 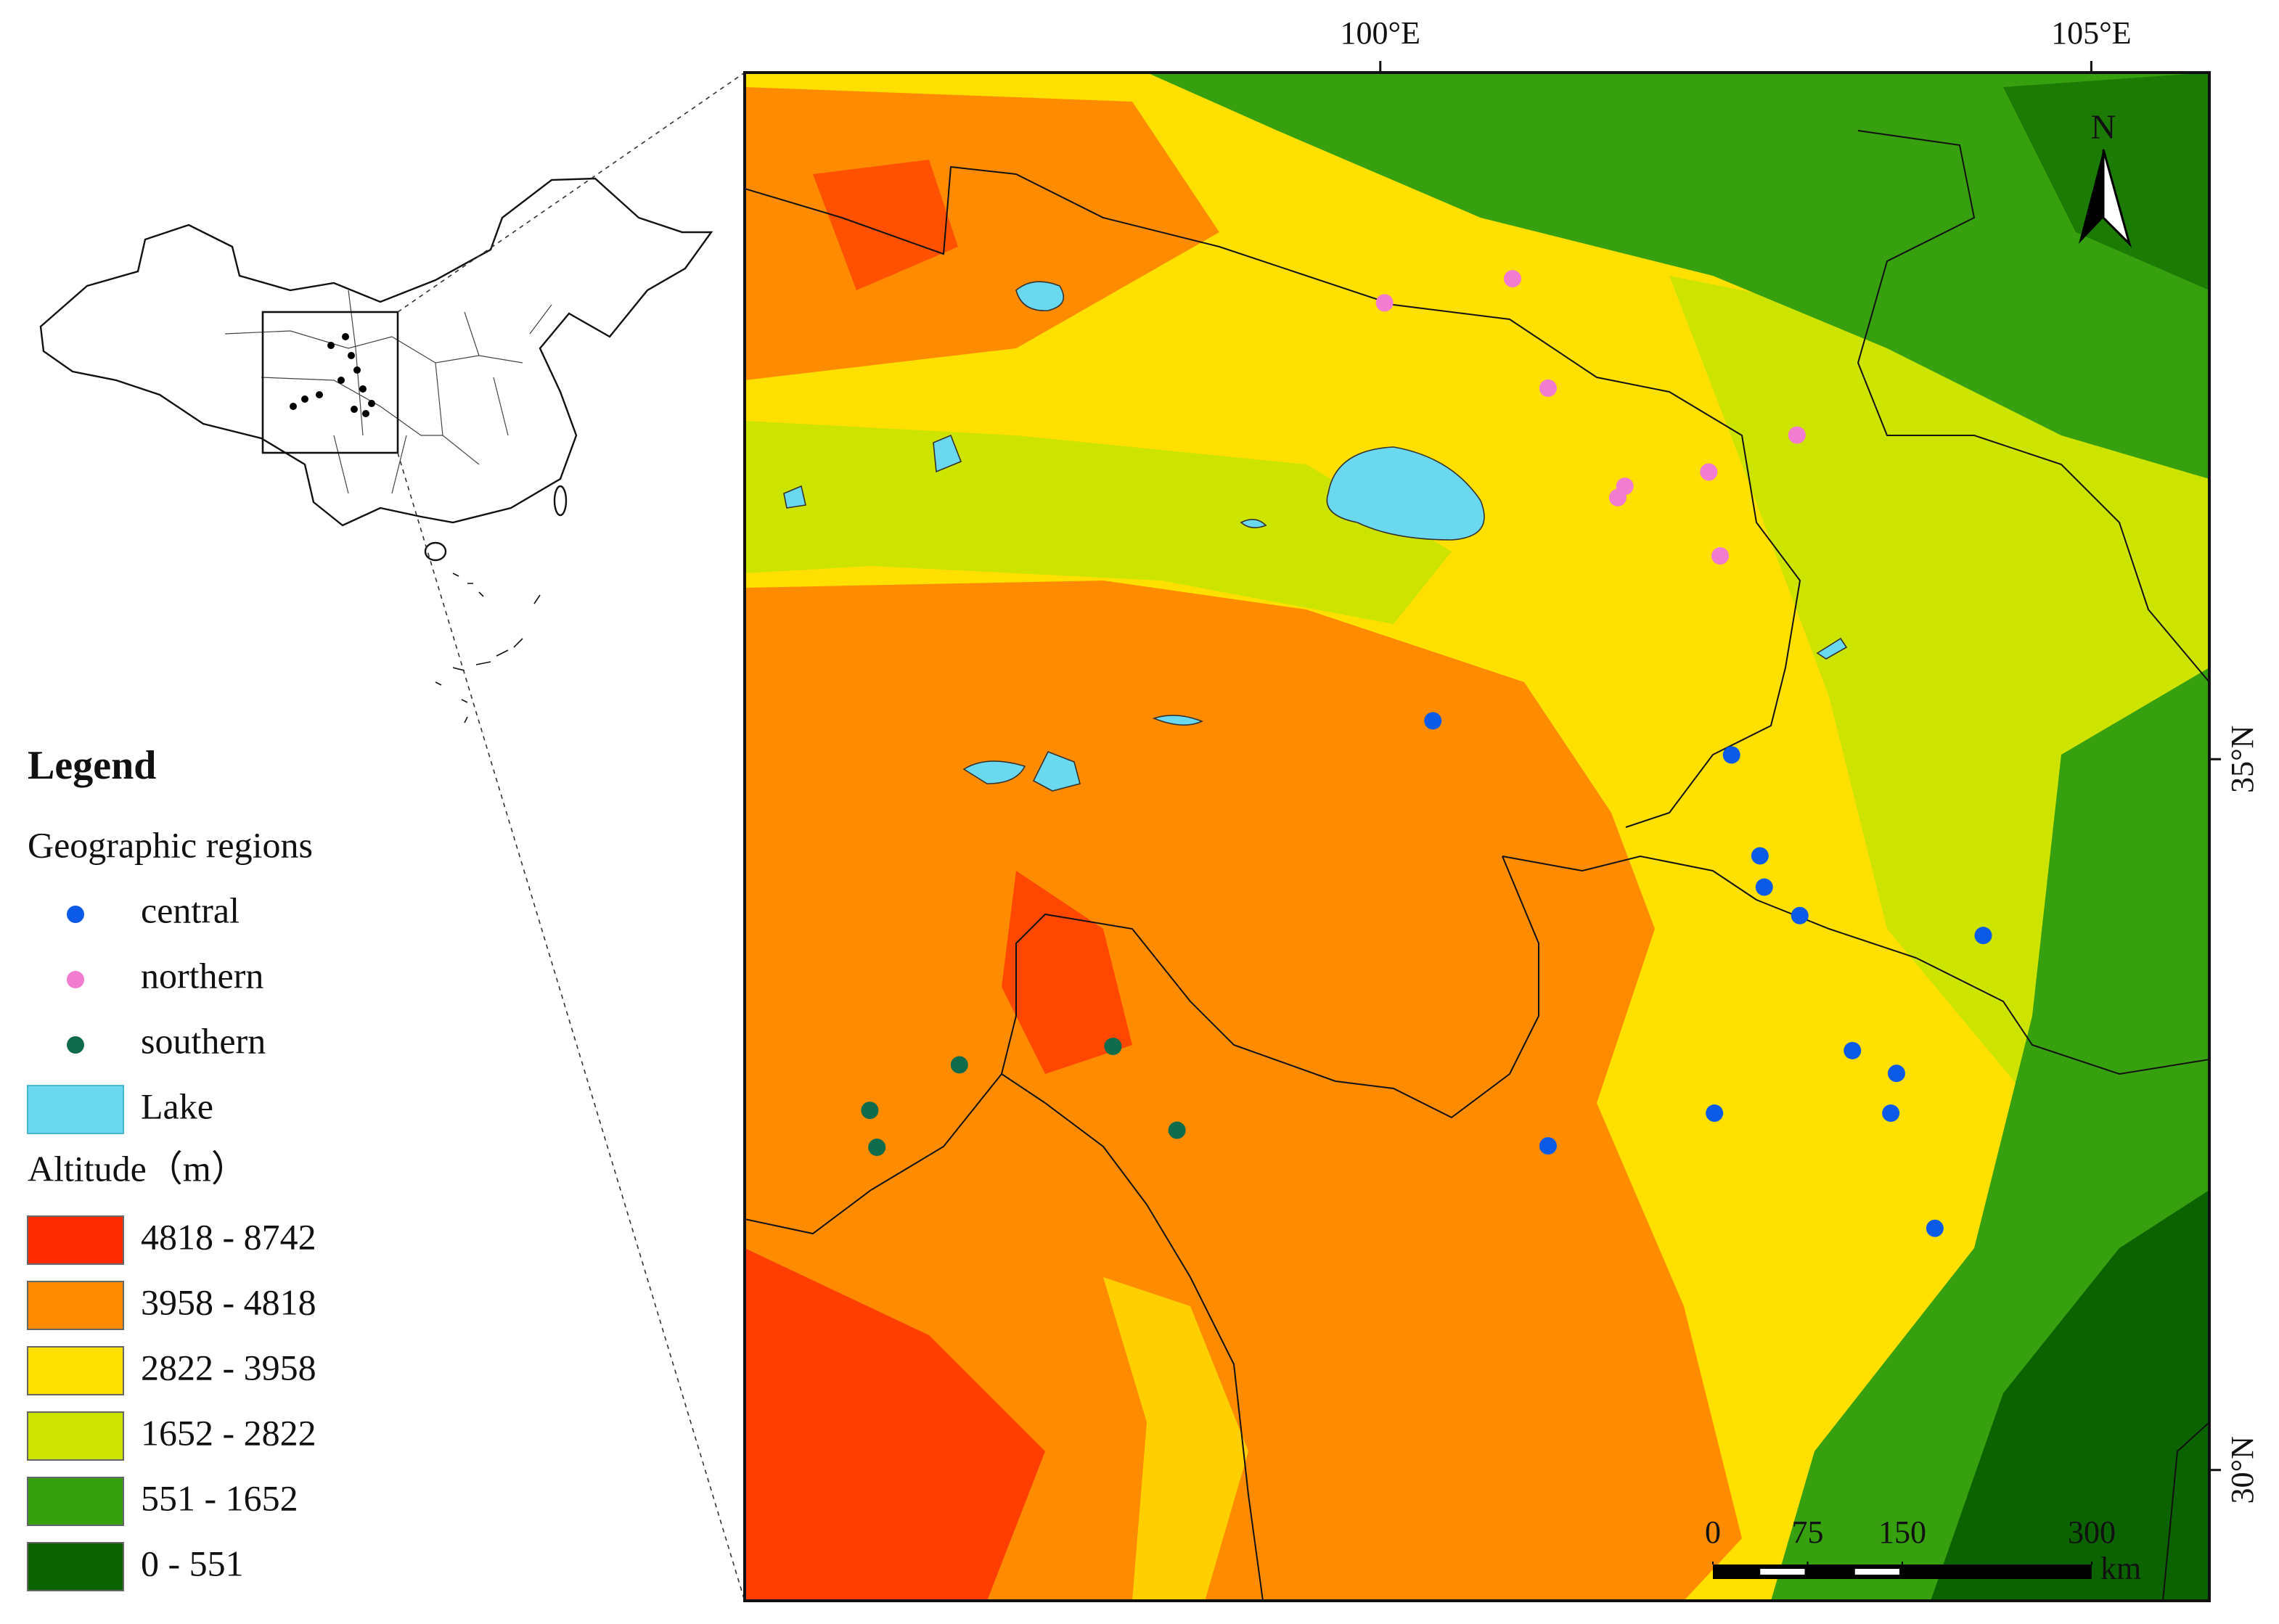 I want to click on province-lines, so click(x=388, y=392).